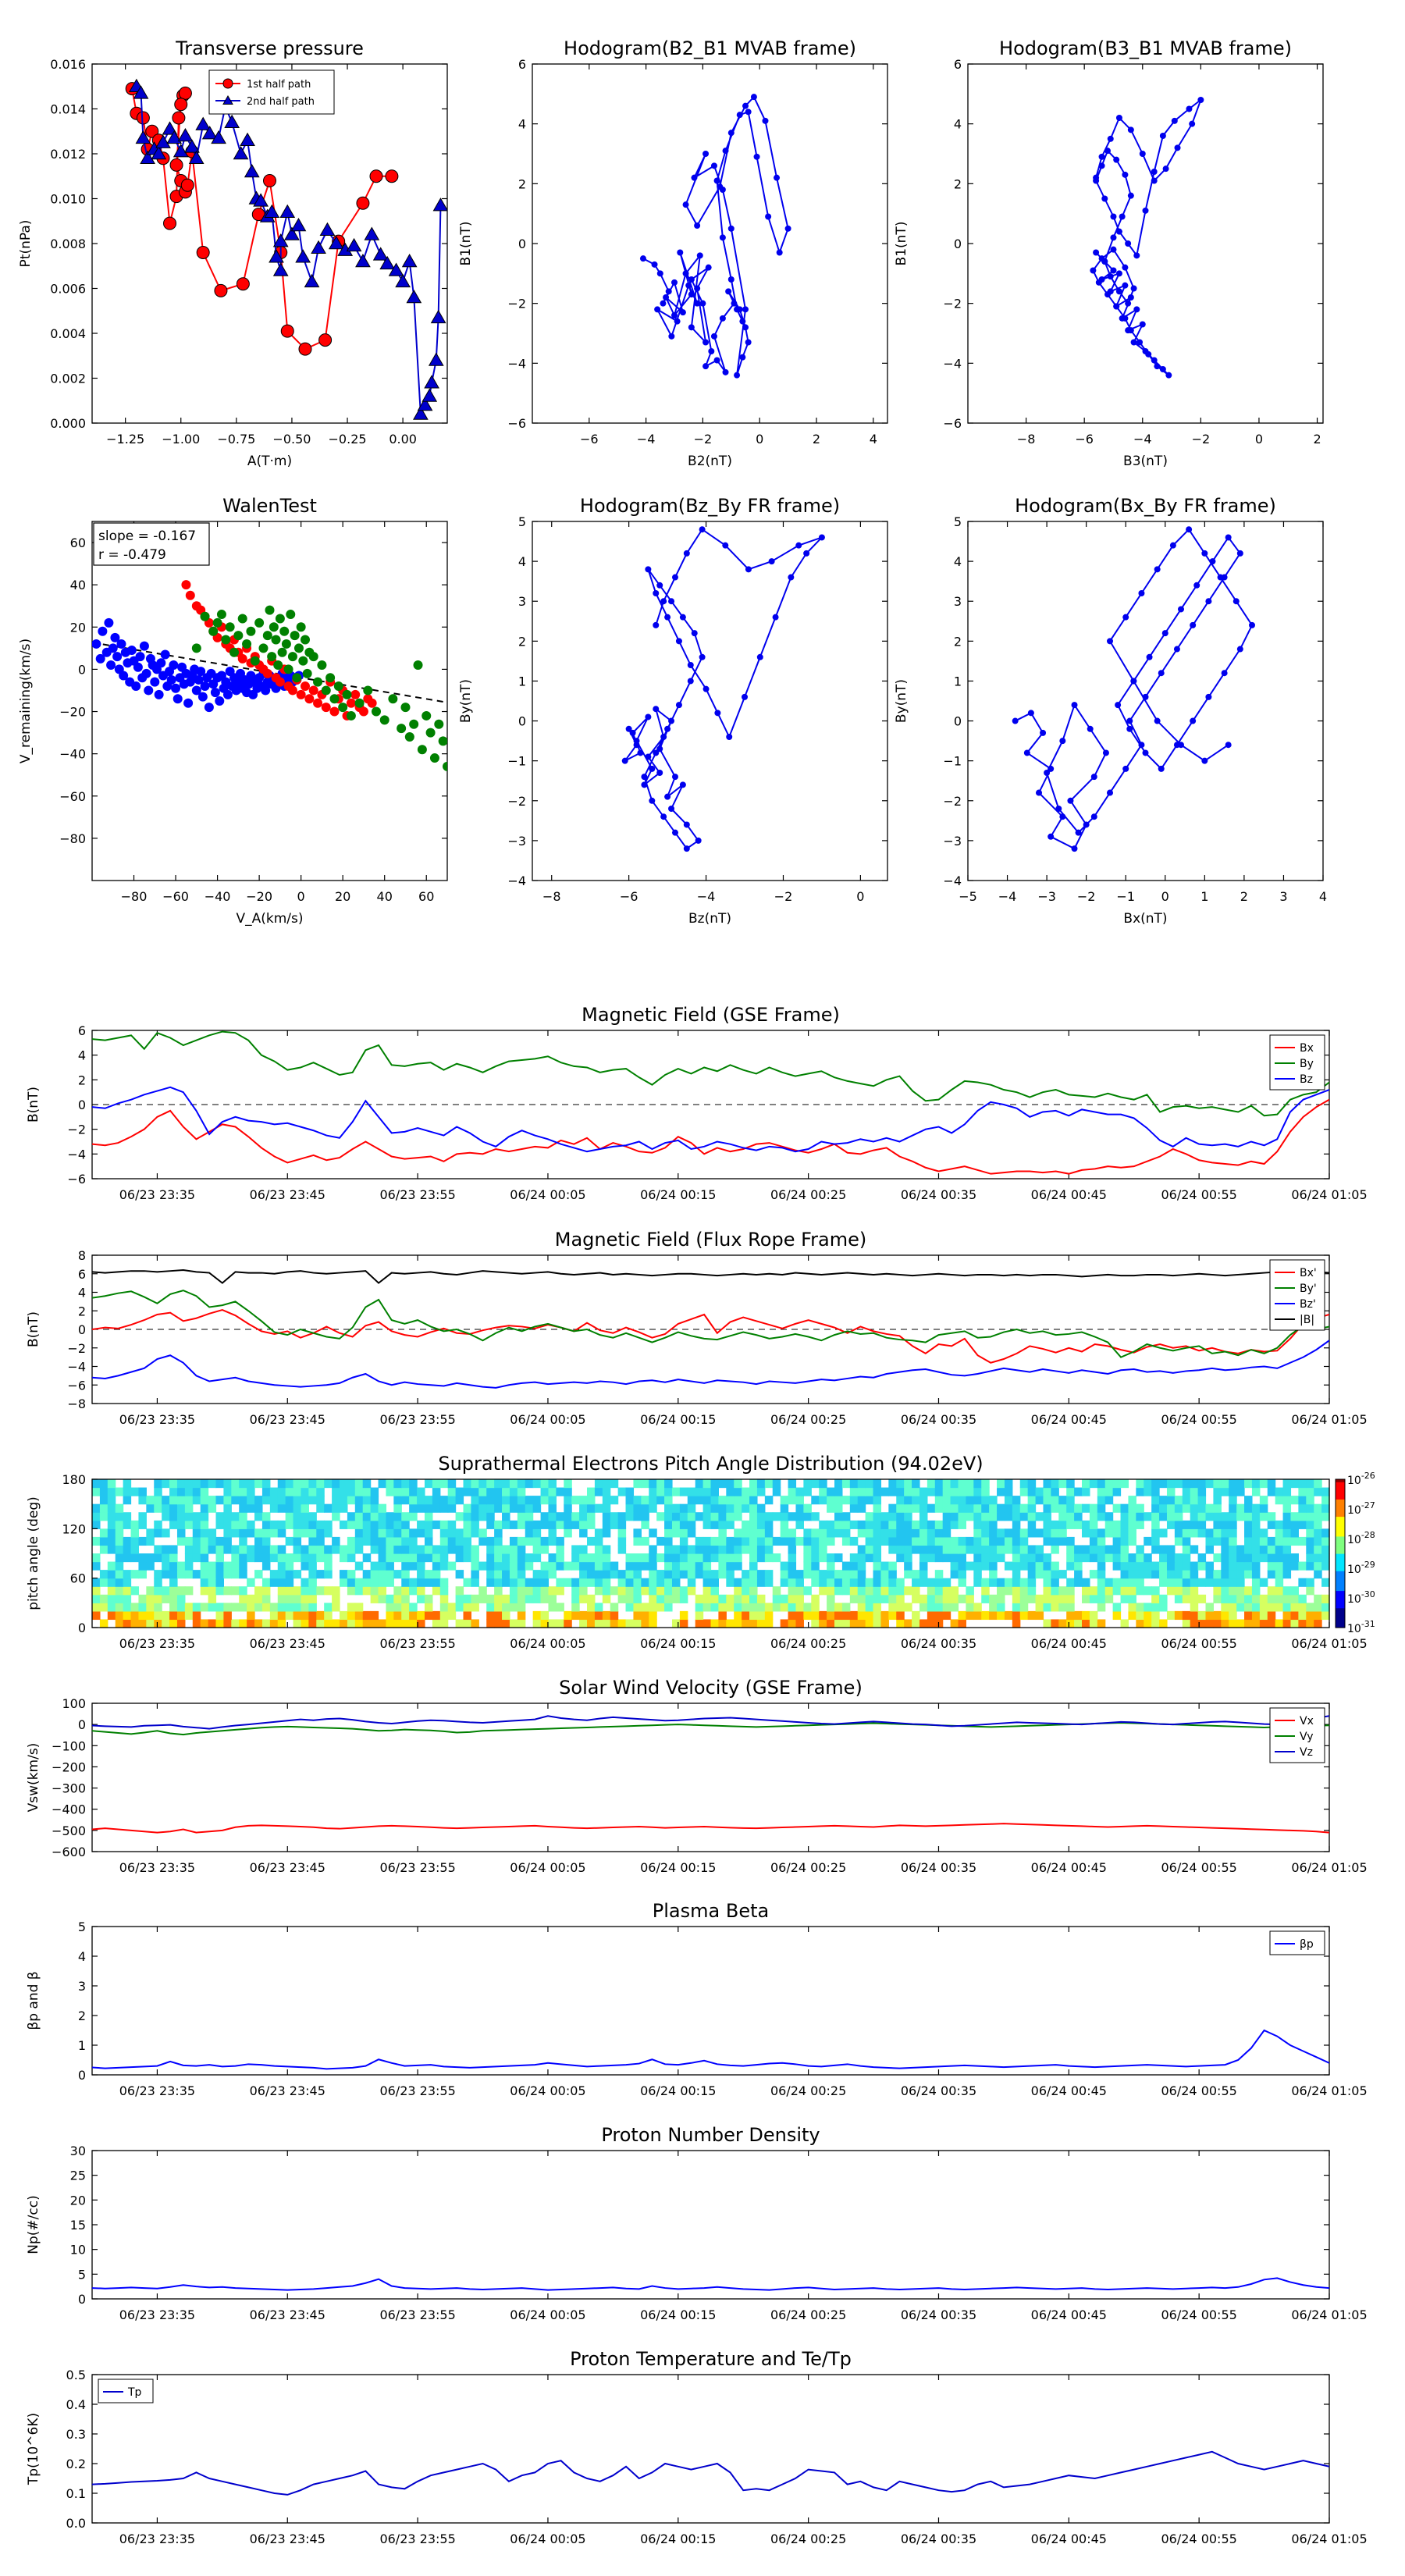 The height and width of the screenshot is (2576, 1405). I want to click on y-tick-label: −4, so click(76, 1154).